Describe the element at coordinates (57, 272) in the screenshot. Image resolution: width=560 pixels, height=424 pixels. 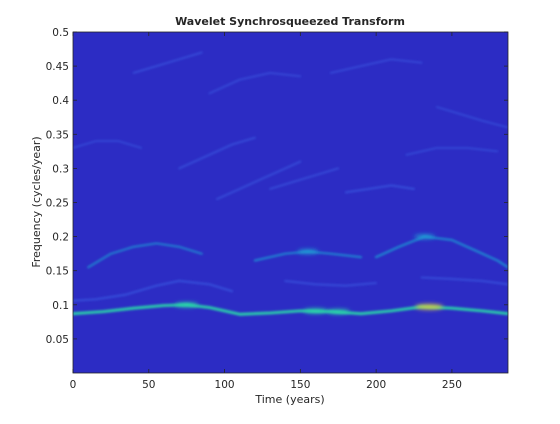
I see `y-tick-label: 0.15` at that location.